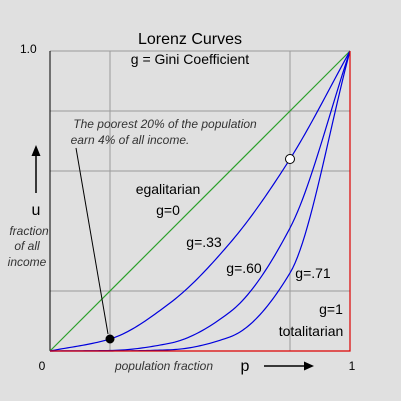 The width and height of the screenshot is (401, 401). I want to click on x-symbol: p, so click(245, 366).